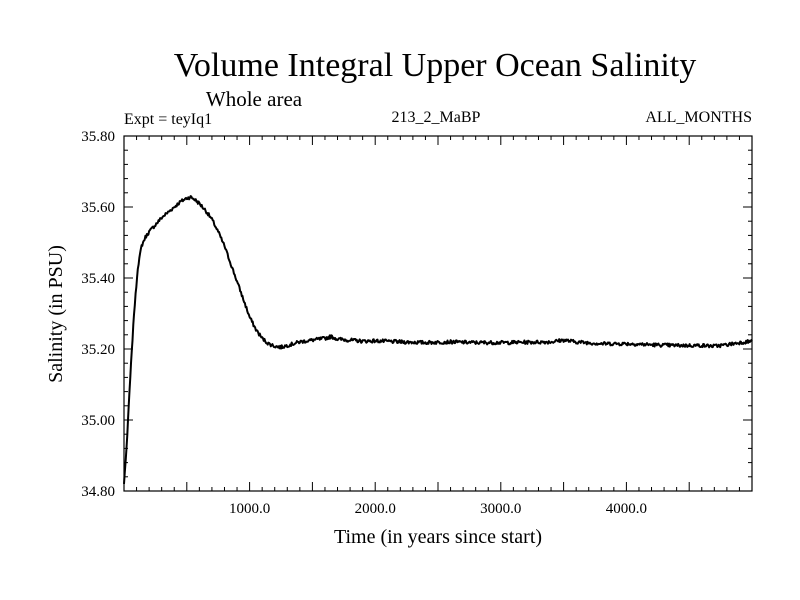 This screenshot has width=800, height=600. I want to click on y-axis-label: Salinity (in PSU), so click(56, 314).